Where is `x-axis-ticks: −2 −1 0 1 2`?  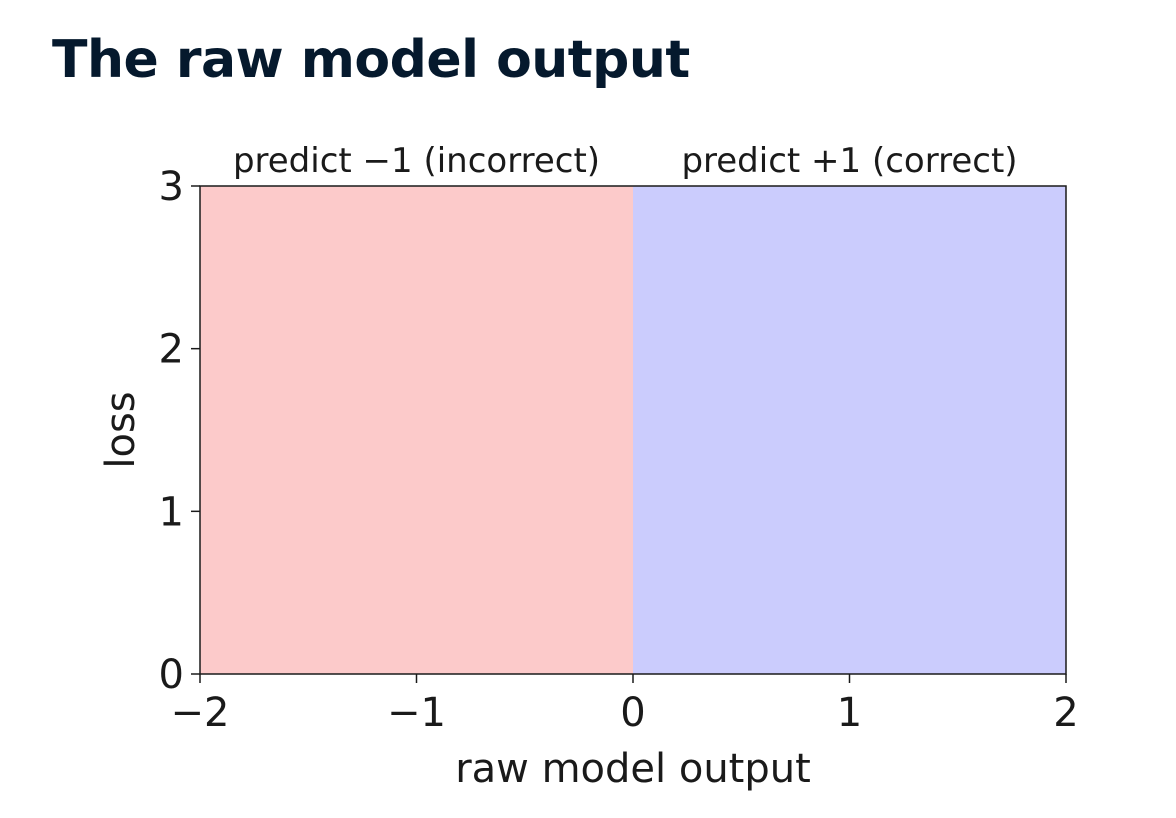
x-axis-ticks: −2 −1 0 1 2 is located at coordinates (625, 705).